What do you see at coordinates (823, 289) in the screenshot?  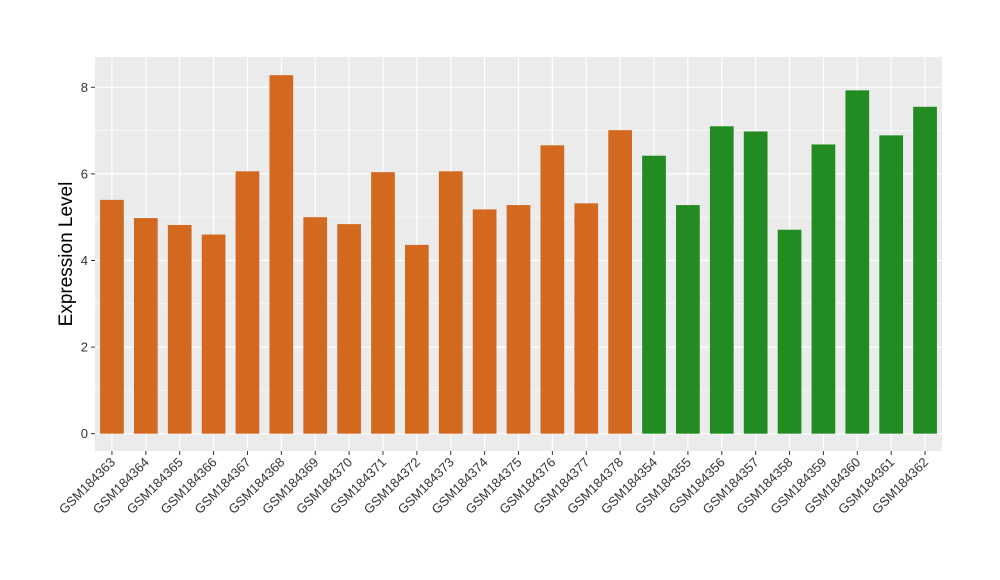 I see `bar-GSM184359` at bounding box center [823, 289].